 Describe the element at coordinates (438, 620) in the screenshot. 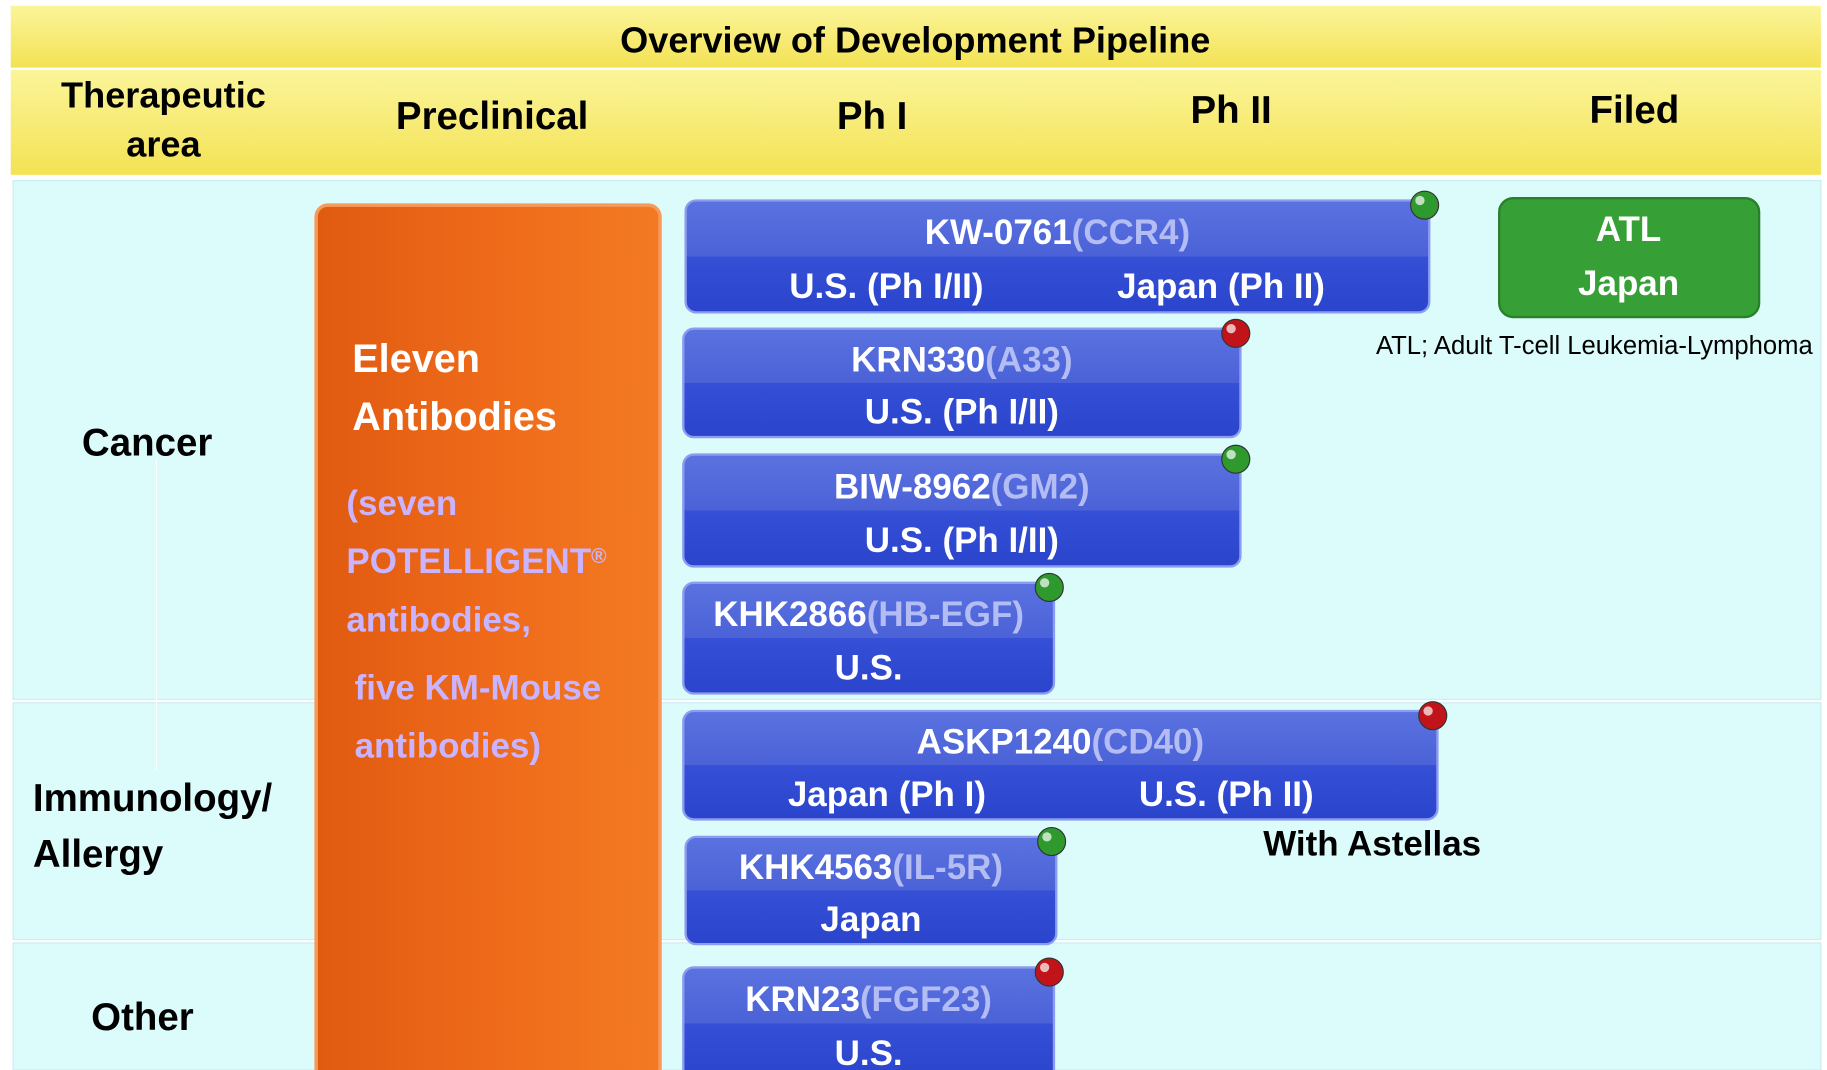

I see `preclinical-detail: antibodies,` at that location.